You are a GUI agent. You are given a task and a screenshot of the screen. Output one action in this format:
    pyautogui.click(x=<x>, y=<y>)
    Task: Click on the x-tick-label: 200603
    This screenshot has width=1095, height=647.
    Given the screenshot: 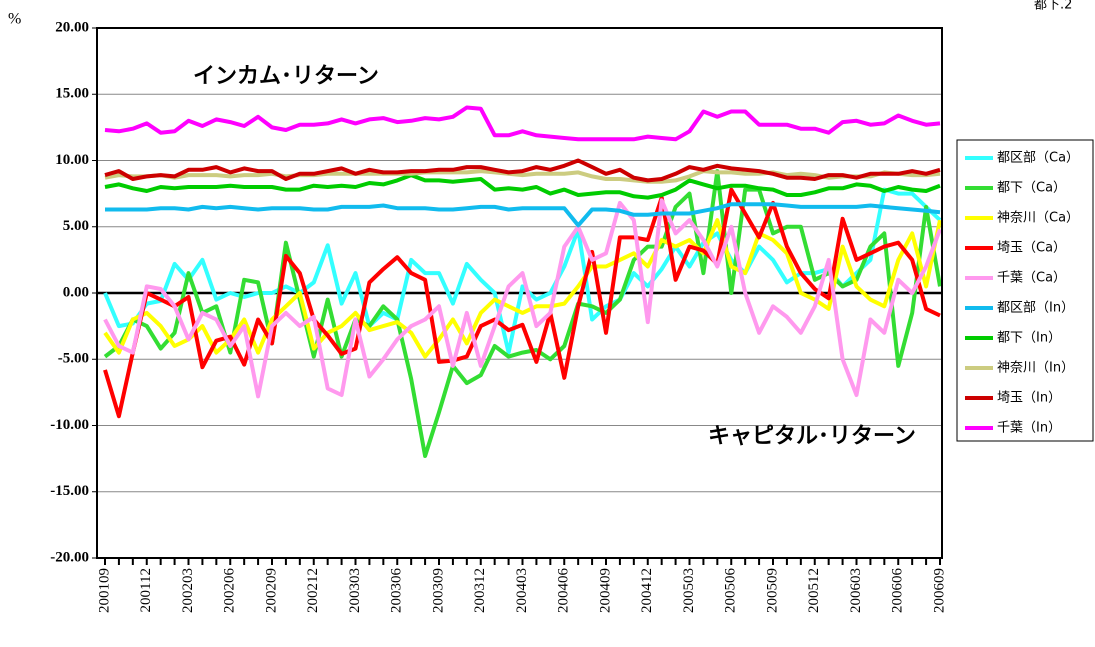 What is the action you would take?
    pyautogui.click(x=856, y=590)
    